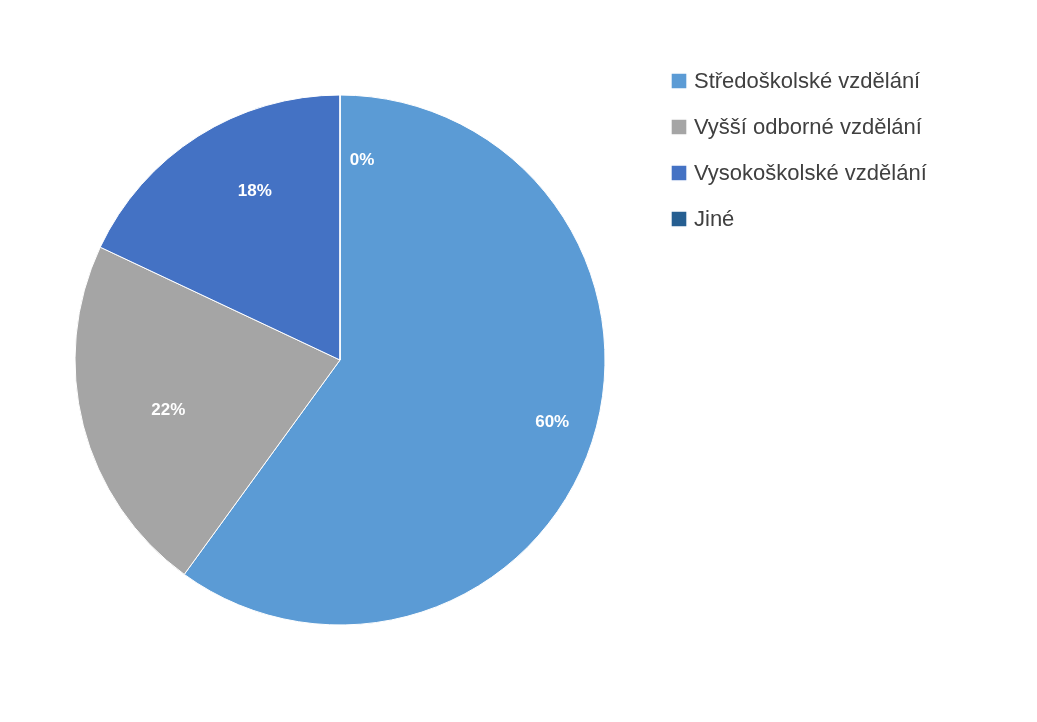  What do you see at coordinates (807, 80) in the screenshot?
I see `legend-label: Středoškolské vzdělání` at bounding box center [807, 80].